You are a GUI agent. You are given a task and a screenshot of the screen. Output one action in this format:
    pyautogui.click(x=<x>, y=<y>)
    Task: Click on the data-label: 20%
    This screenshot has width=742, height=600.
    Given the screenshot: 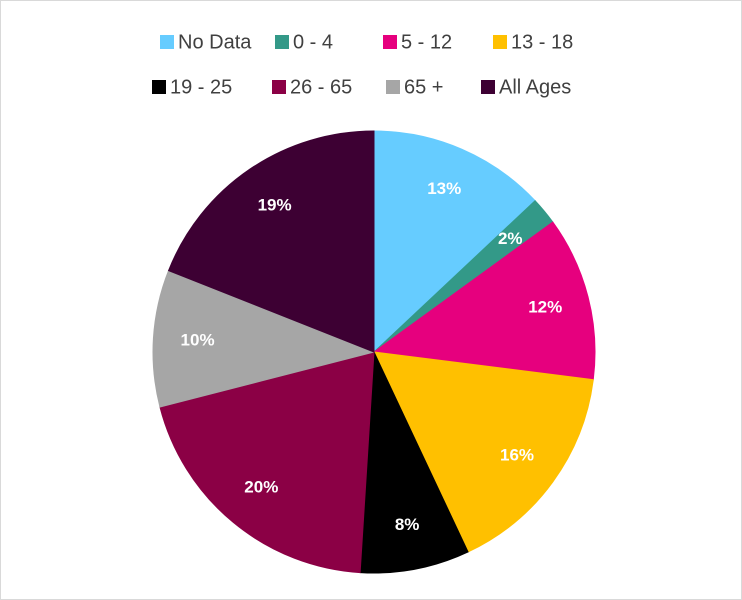 What is the action you would take?
    pyautogui.click(x=261, y=487)
    